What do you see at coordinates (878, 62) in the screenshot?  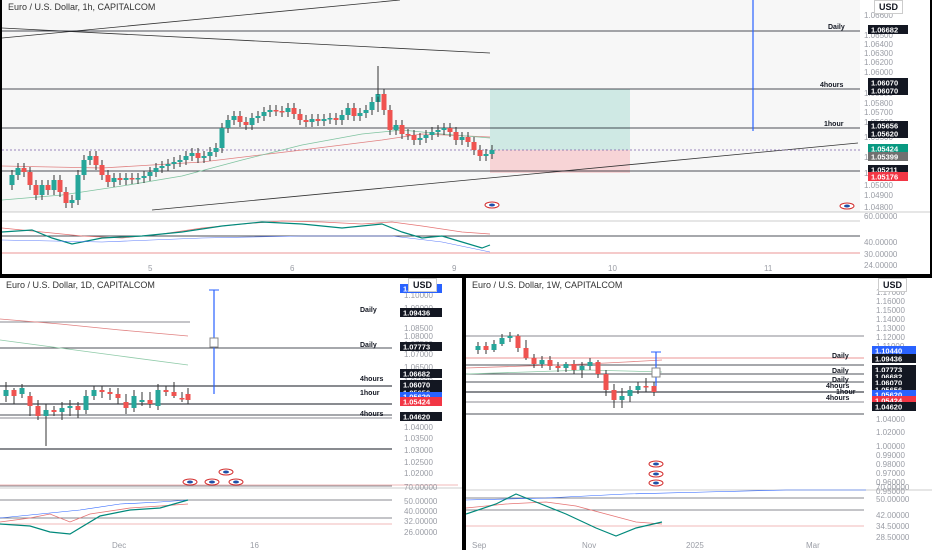 I see `price-tick-label: 1.06200` at bounding box center [878, 62].